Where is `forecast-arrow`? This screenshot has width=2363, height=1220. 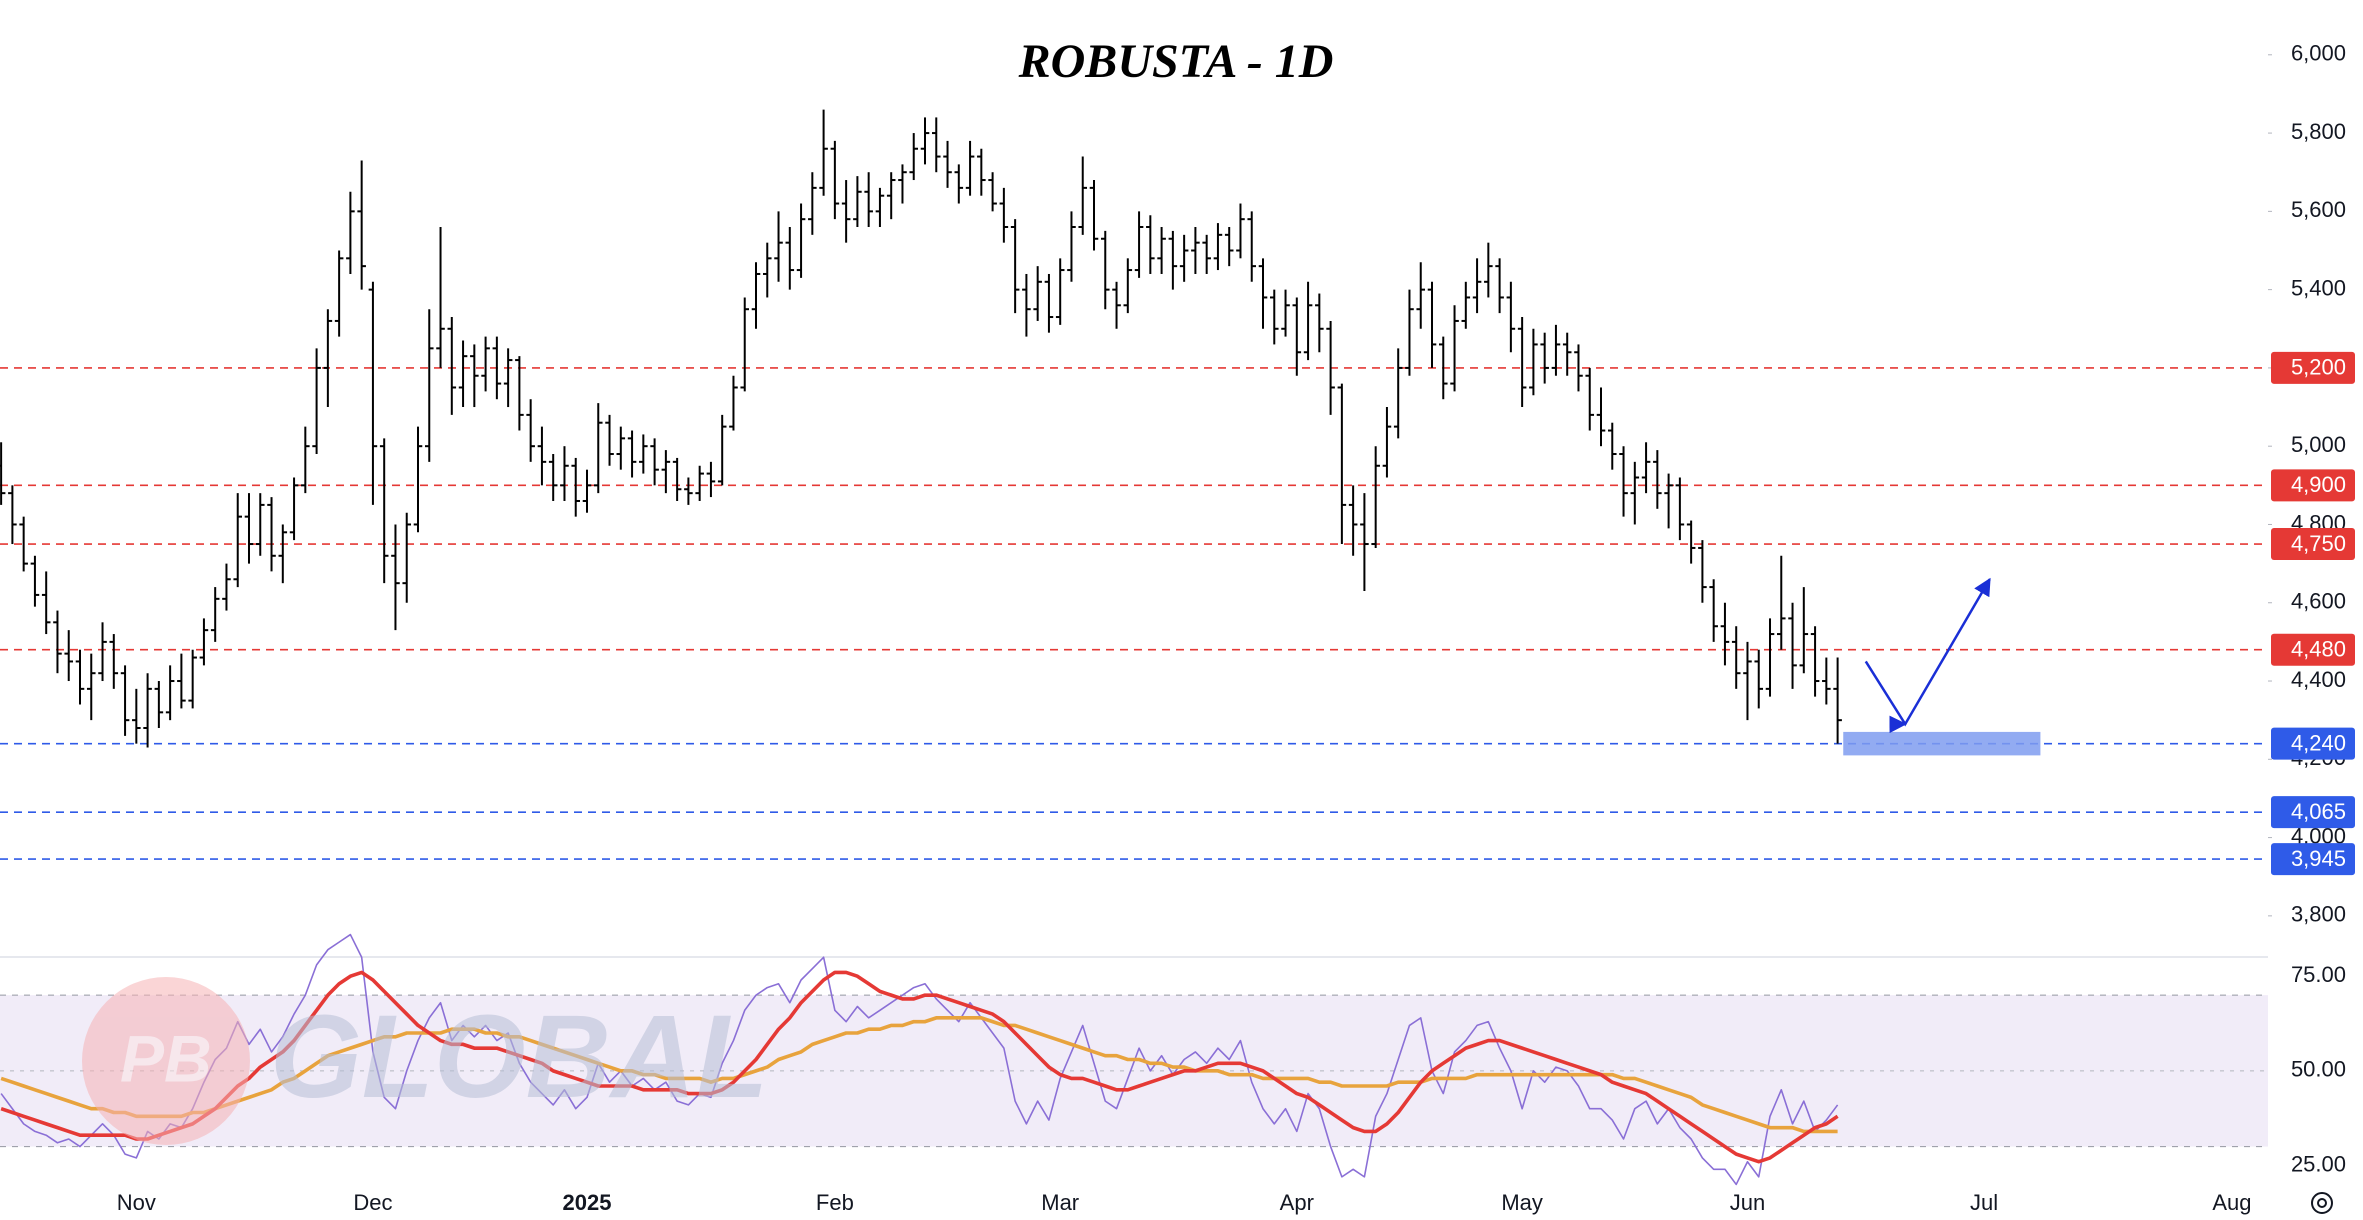 forecast-arrow is located at coordinates (1927, 655).